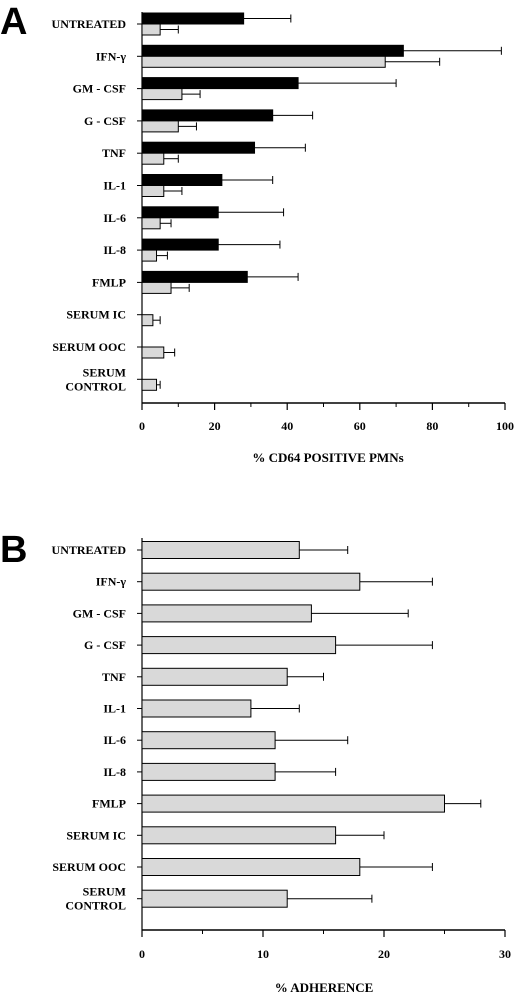  What do you see at coordinates (505, 426) in the screenshot?
I see `x-tick-label: 100` at bounding box center [505, 426].